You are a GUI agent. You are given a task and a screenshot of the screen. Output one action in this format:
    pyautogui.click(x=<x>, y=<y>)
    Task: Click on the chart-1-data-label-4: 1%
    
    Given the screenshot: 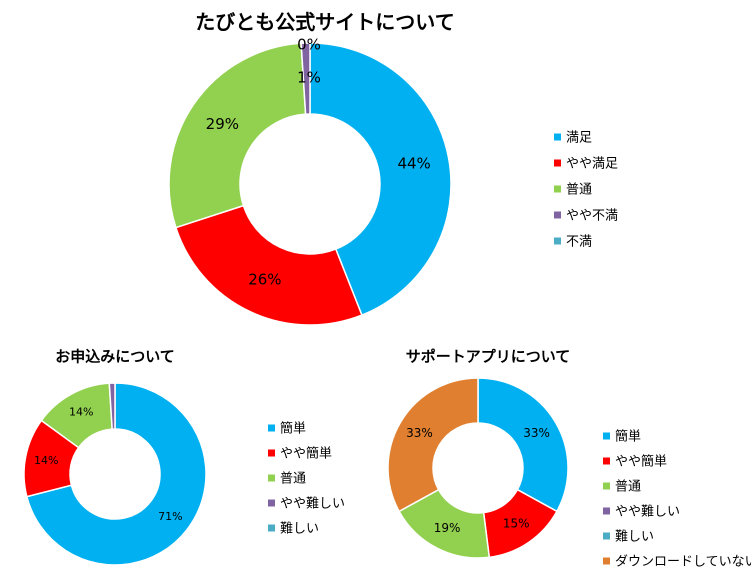 What is the action you would take?
    pyautogui.click(x=309, y=78)
    